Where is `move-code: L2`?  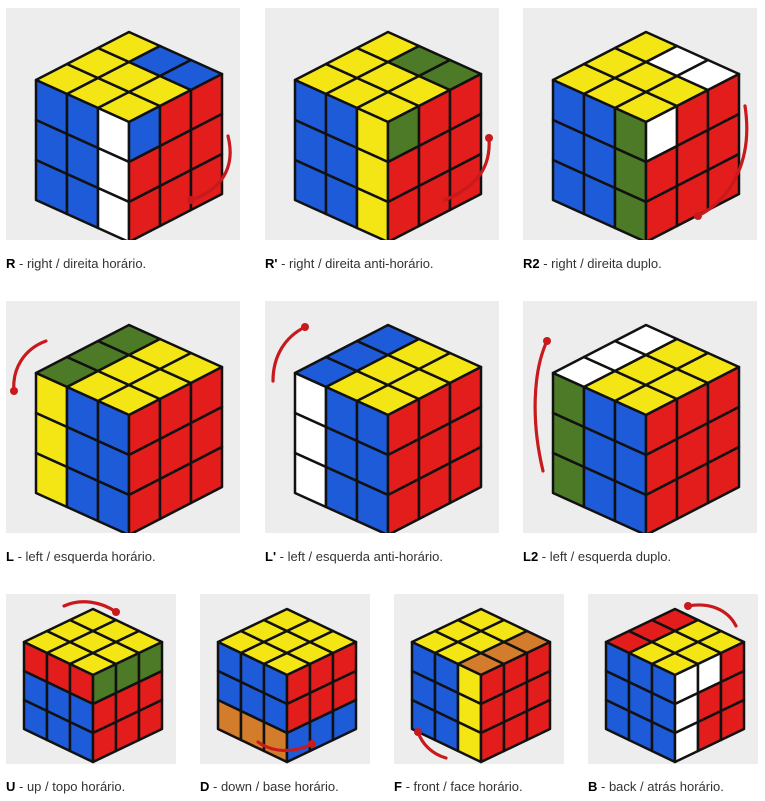 move-code: L2 is located at coordinates (531, 556).